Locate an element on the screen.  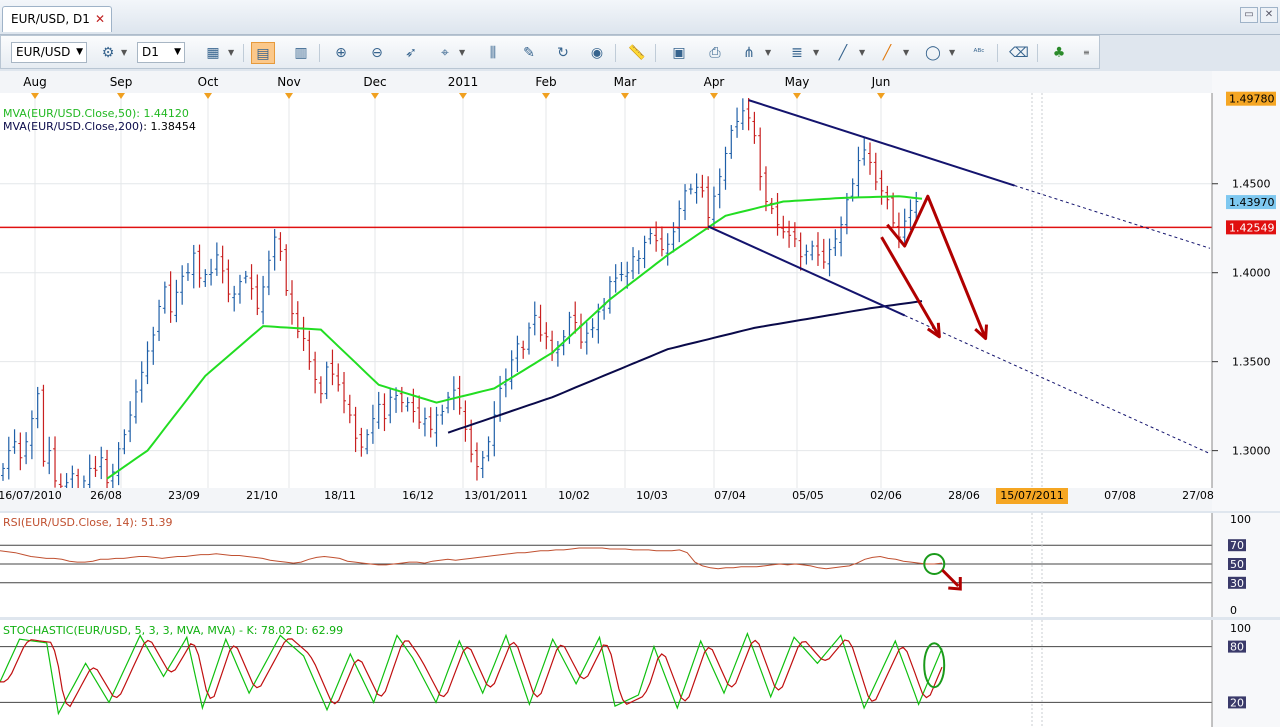
highlighted-date-box is located at coordinates (1032, 496).